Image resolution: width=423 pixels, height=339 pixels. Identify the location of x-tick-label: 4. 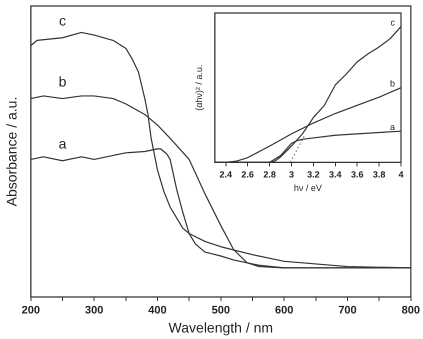
(401, 174).